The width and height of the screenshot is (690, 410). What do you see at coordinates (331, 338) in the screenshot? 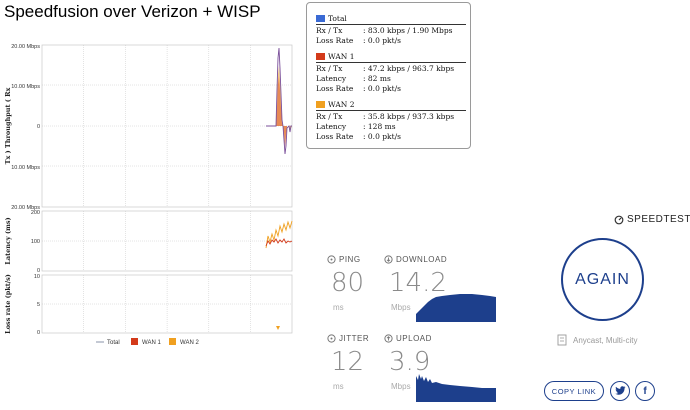
I see `jitter-icon` at bounding box center [331, 338].